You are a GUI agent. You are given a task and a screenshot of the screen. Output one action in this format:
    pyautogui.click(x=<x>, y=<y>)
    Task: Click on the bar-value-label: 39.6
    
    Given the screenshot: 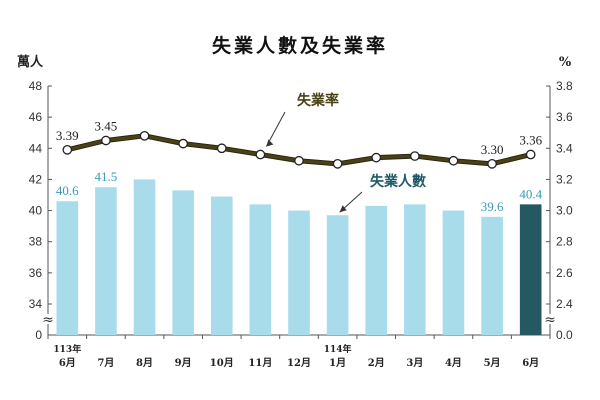 What is the action you would take?
    pyautogui.click(x=492, y=206)
    